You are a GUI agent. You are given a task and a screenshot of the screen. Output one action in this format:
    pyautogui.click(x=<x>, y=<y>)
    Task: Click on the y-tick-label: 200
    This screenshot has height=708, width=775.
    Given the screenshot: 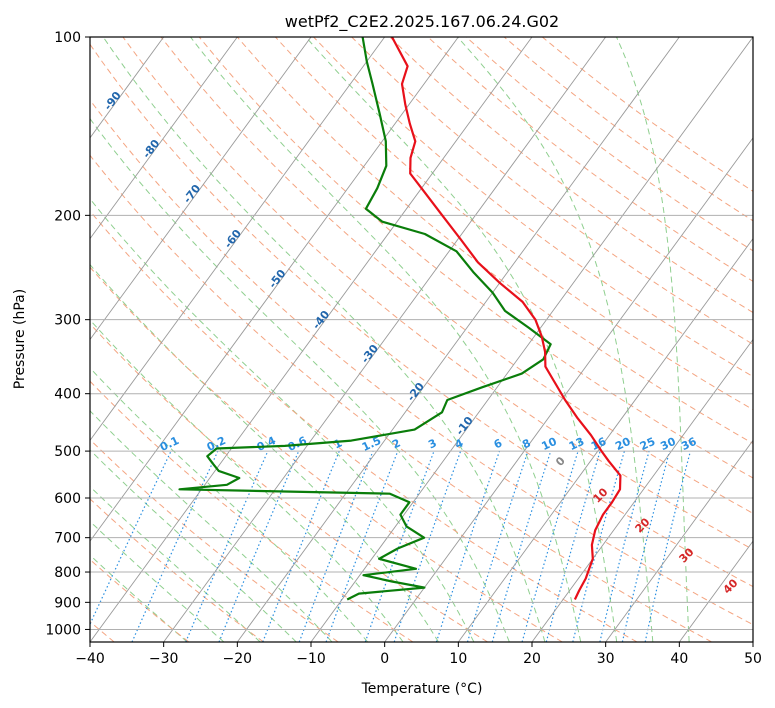 What is the action you would take?
    pyautogui.click(x=67, y=216)
    